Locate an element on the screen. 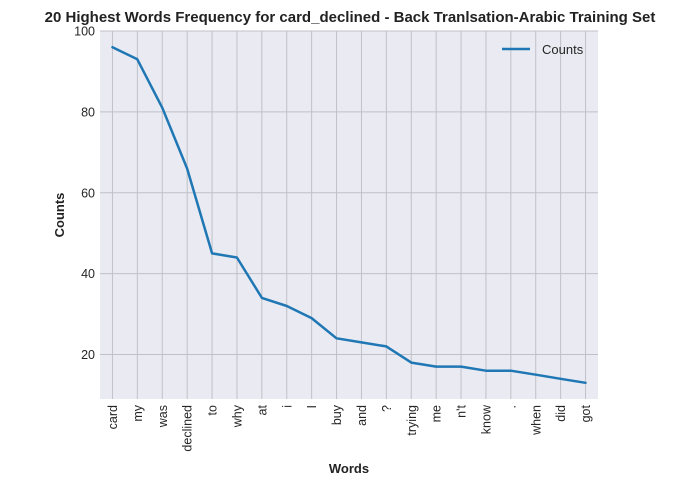  x-tick-label: and is located at coordinates (362, 415).